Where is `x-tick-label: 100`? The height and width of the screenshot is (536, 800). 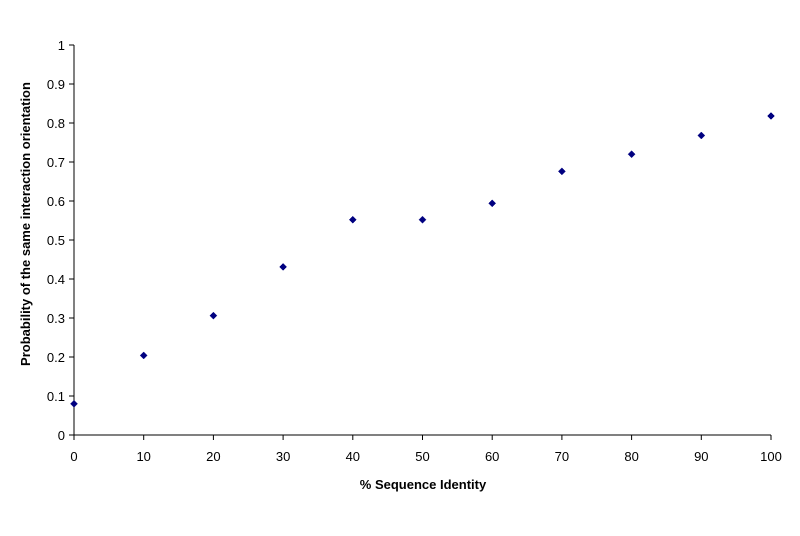 x-tick-label: 100 is located at coordinates (771, 456).